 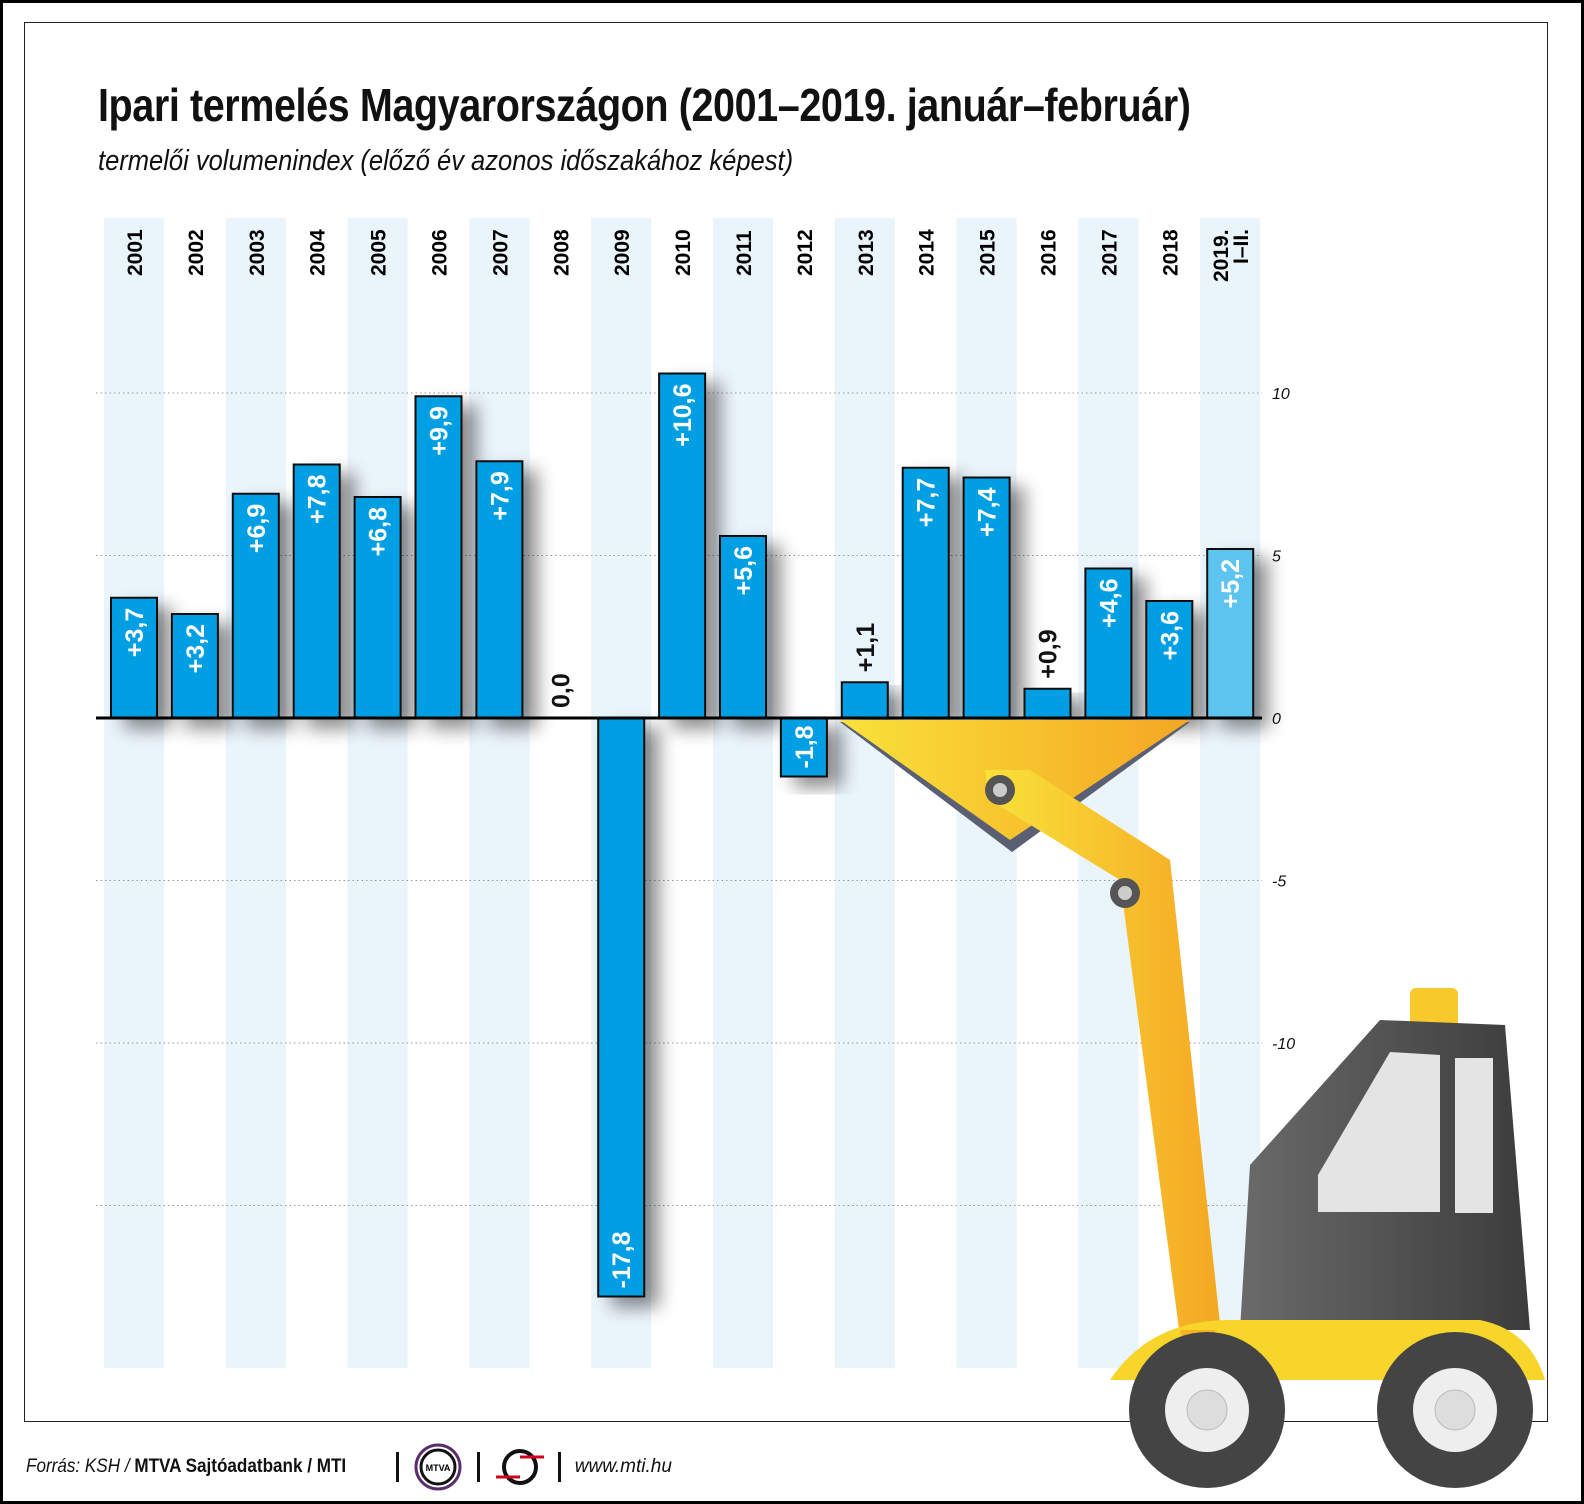 I want to click on x-tick-label: 2017, so click(x=1109, y=252).